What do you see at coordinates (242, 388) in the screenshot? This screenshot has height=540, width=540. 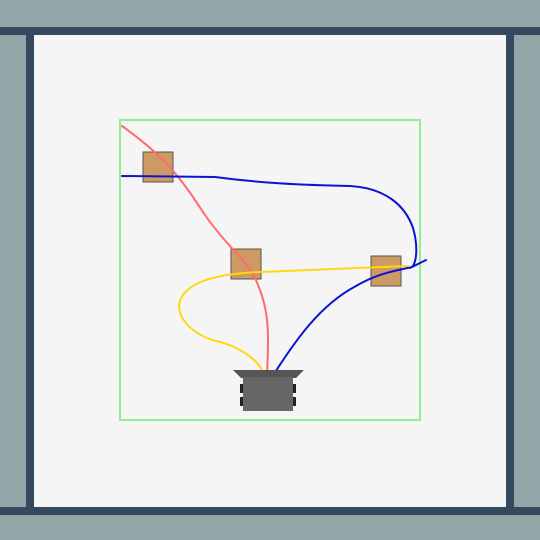 I see `robot-wheel-front-left` at bounding box center [242, 388].